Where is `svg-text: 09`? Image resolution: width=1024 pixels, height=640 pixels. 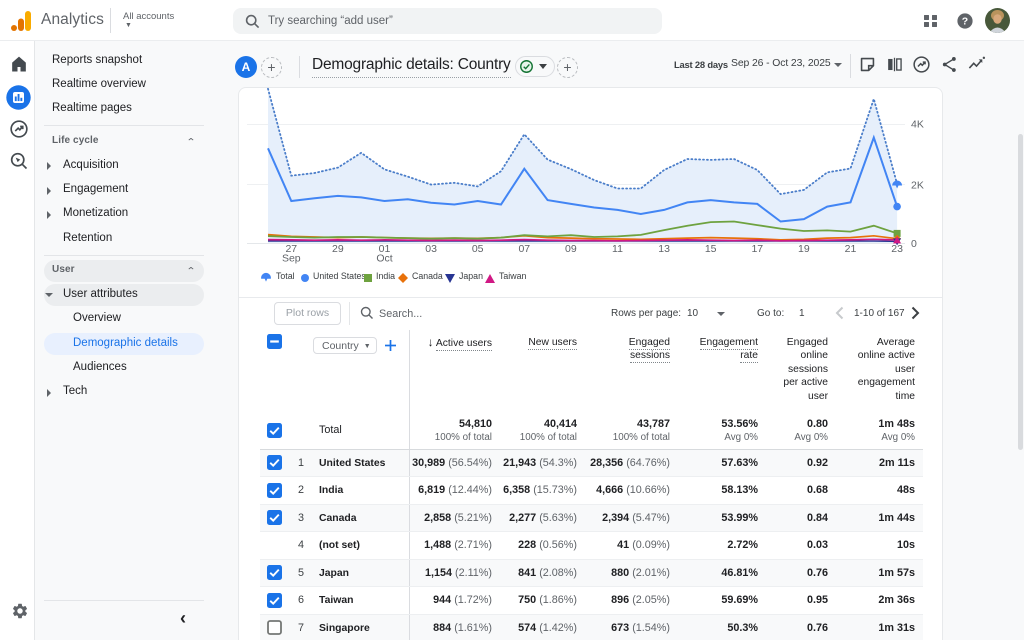
svg-text: 09 is located at coordinates (571, 249).